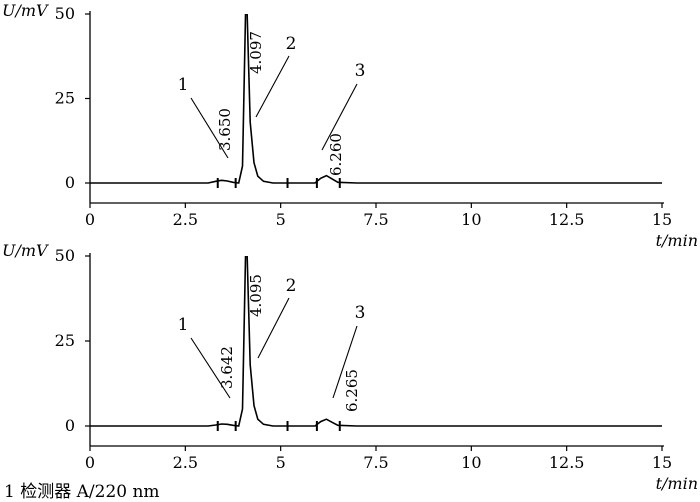 This screenshot has width=700, height=502. I want to click on retention-time-label: 4.097, so click(256, 52).